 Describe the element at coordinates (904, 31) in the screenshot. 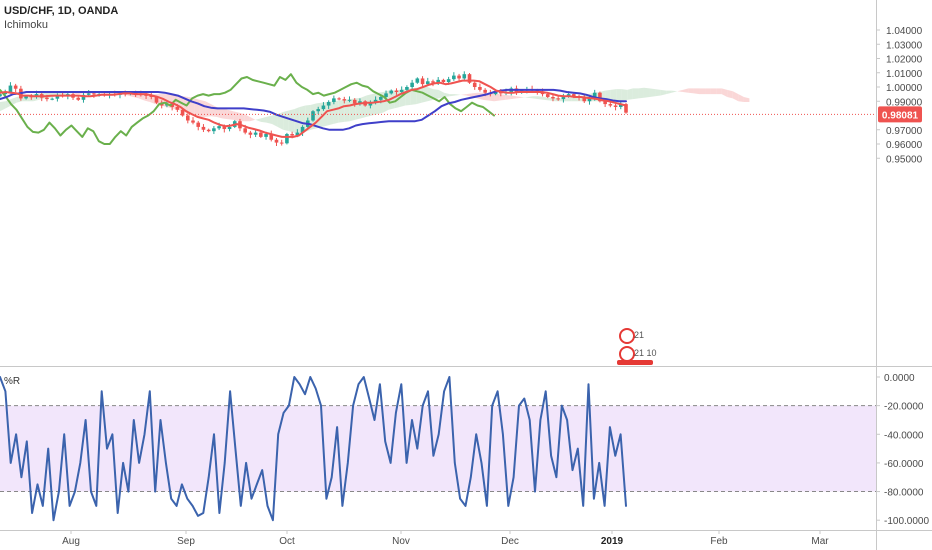

I see `price-tick-label: 1.04000` at that location.